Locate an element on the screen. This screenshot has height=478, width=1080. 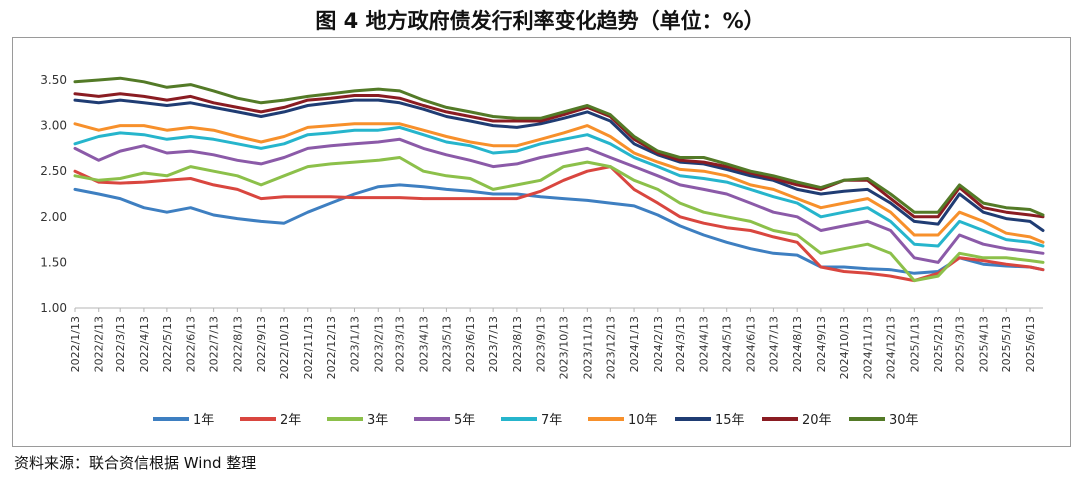
y-tick-label: 2.50 is located at coordinates (53, 171).